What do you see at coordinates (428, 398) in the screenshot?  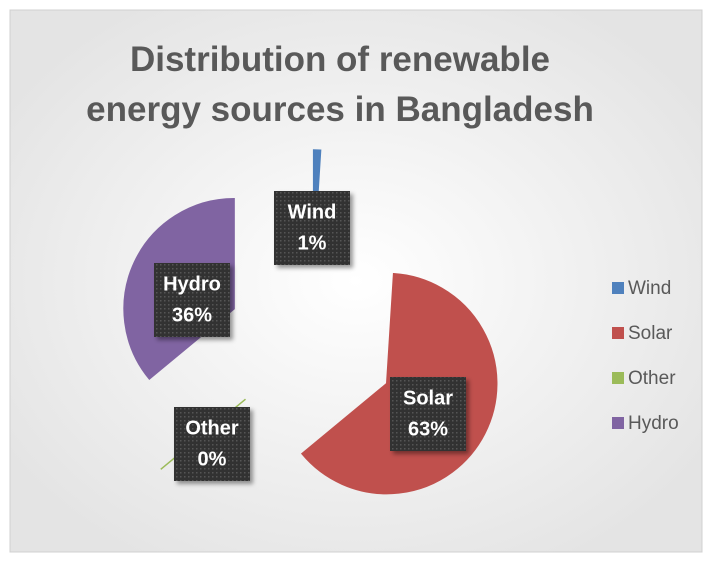 I see `data-label-category: Solar` at bounding box center [428, 398].